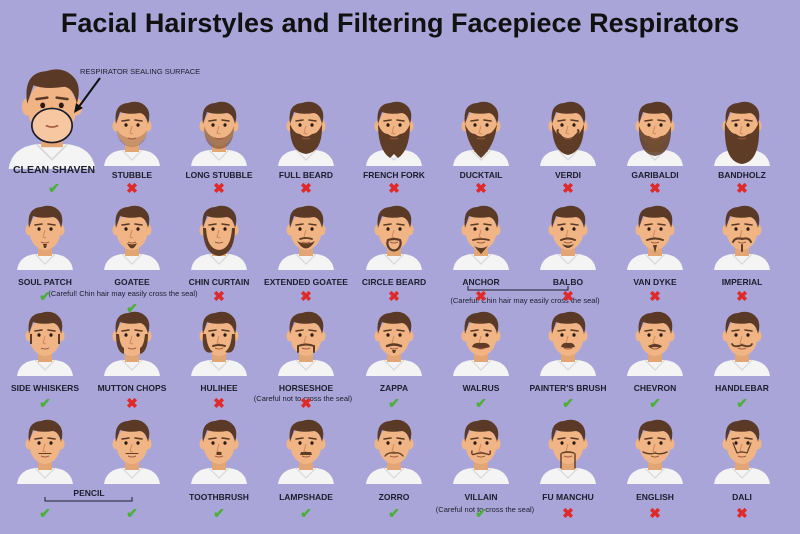  I want to click on face-painter-s-brush, so click(568, 343).